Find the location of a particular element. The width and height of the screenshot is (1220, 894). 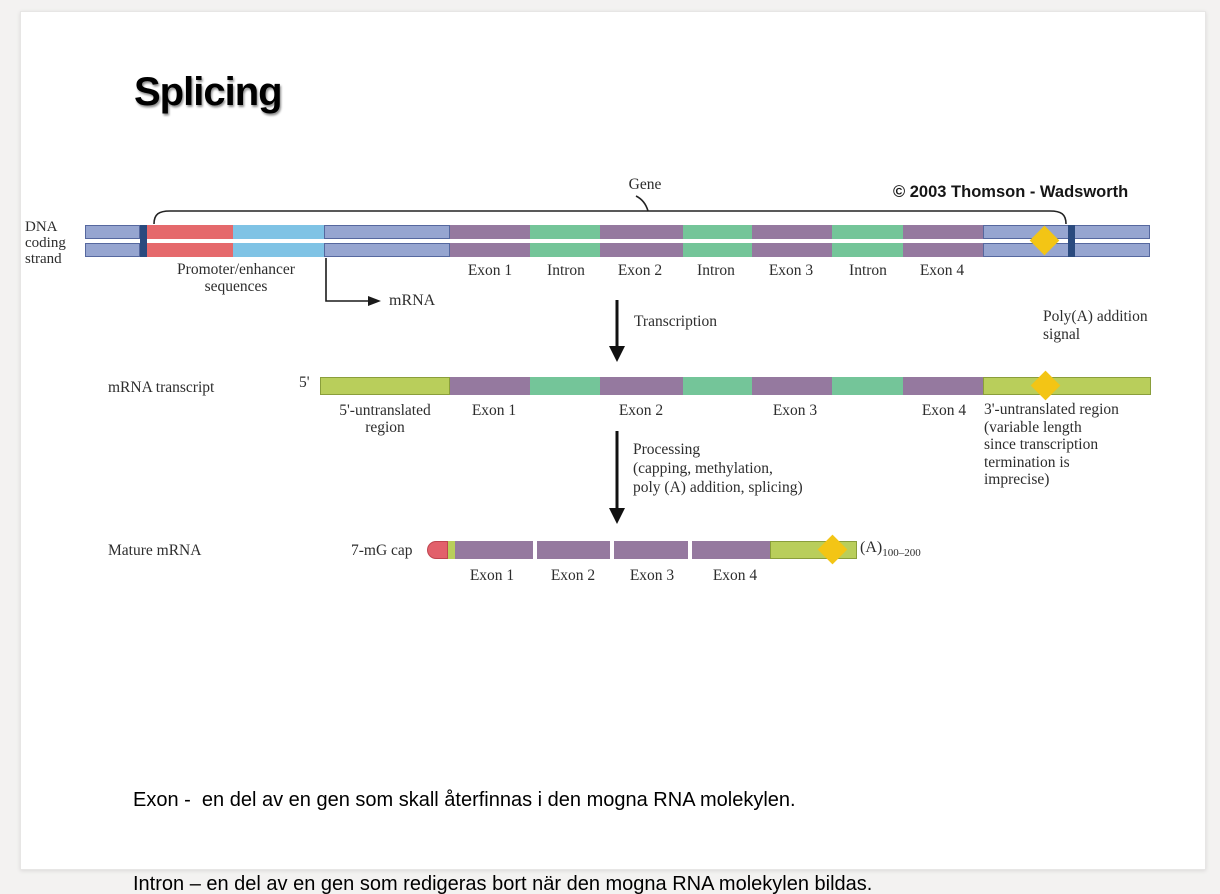

gene-label: Gene is located at coordinates (645, 184).